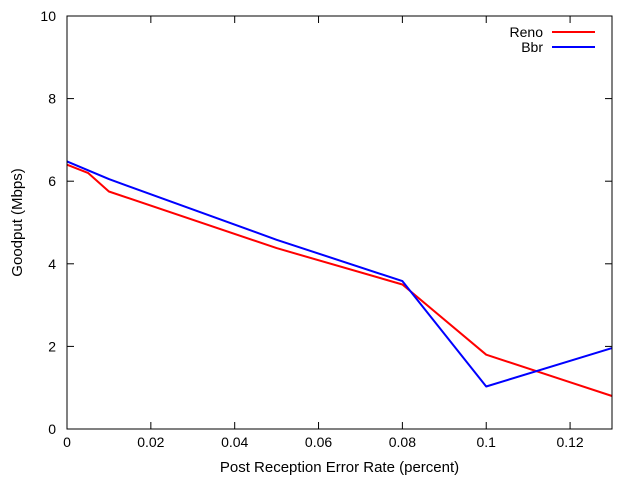 Image resolution: width=640 pixels, height=480 pixels. What do you see at coordinates (48, 16) in the screenshot?
I see `y-tick-label: 10` at bounding box center [48, 16].